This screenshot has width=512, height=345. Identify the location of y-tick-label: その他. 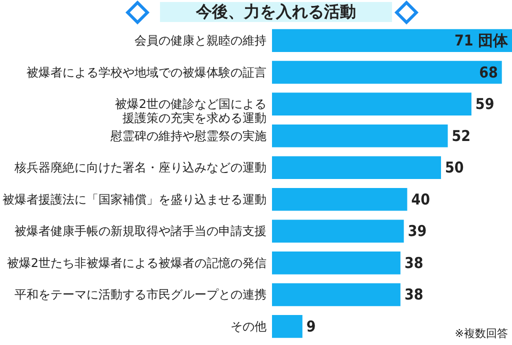
(248, 326).